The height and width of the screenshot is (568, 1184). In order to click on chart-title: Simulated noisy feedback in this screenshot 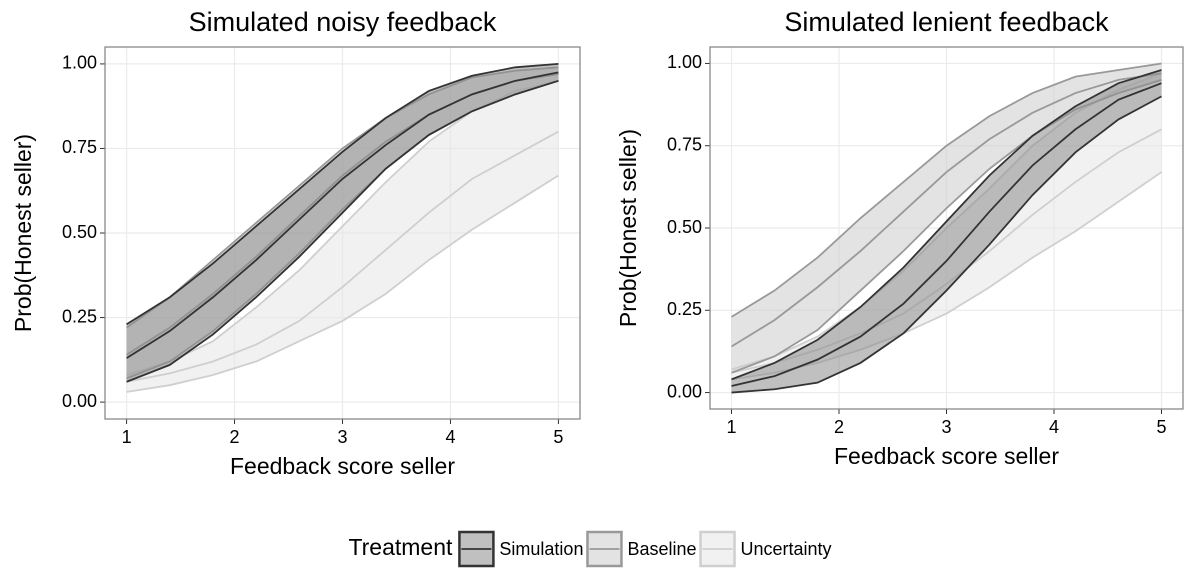, I will do `click(343, 22)`.